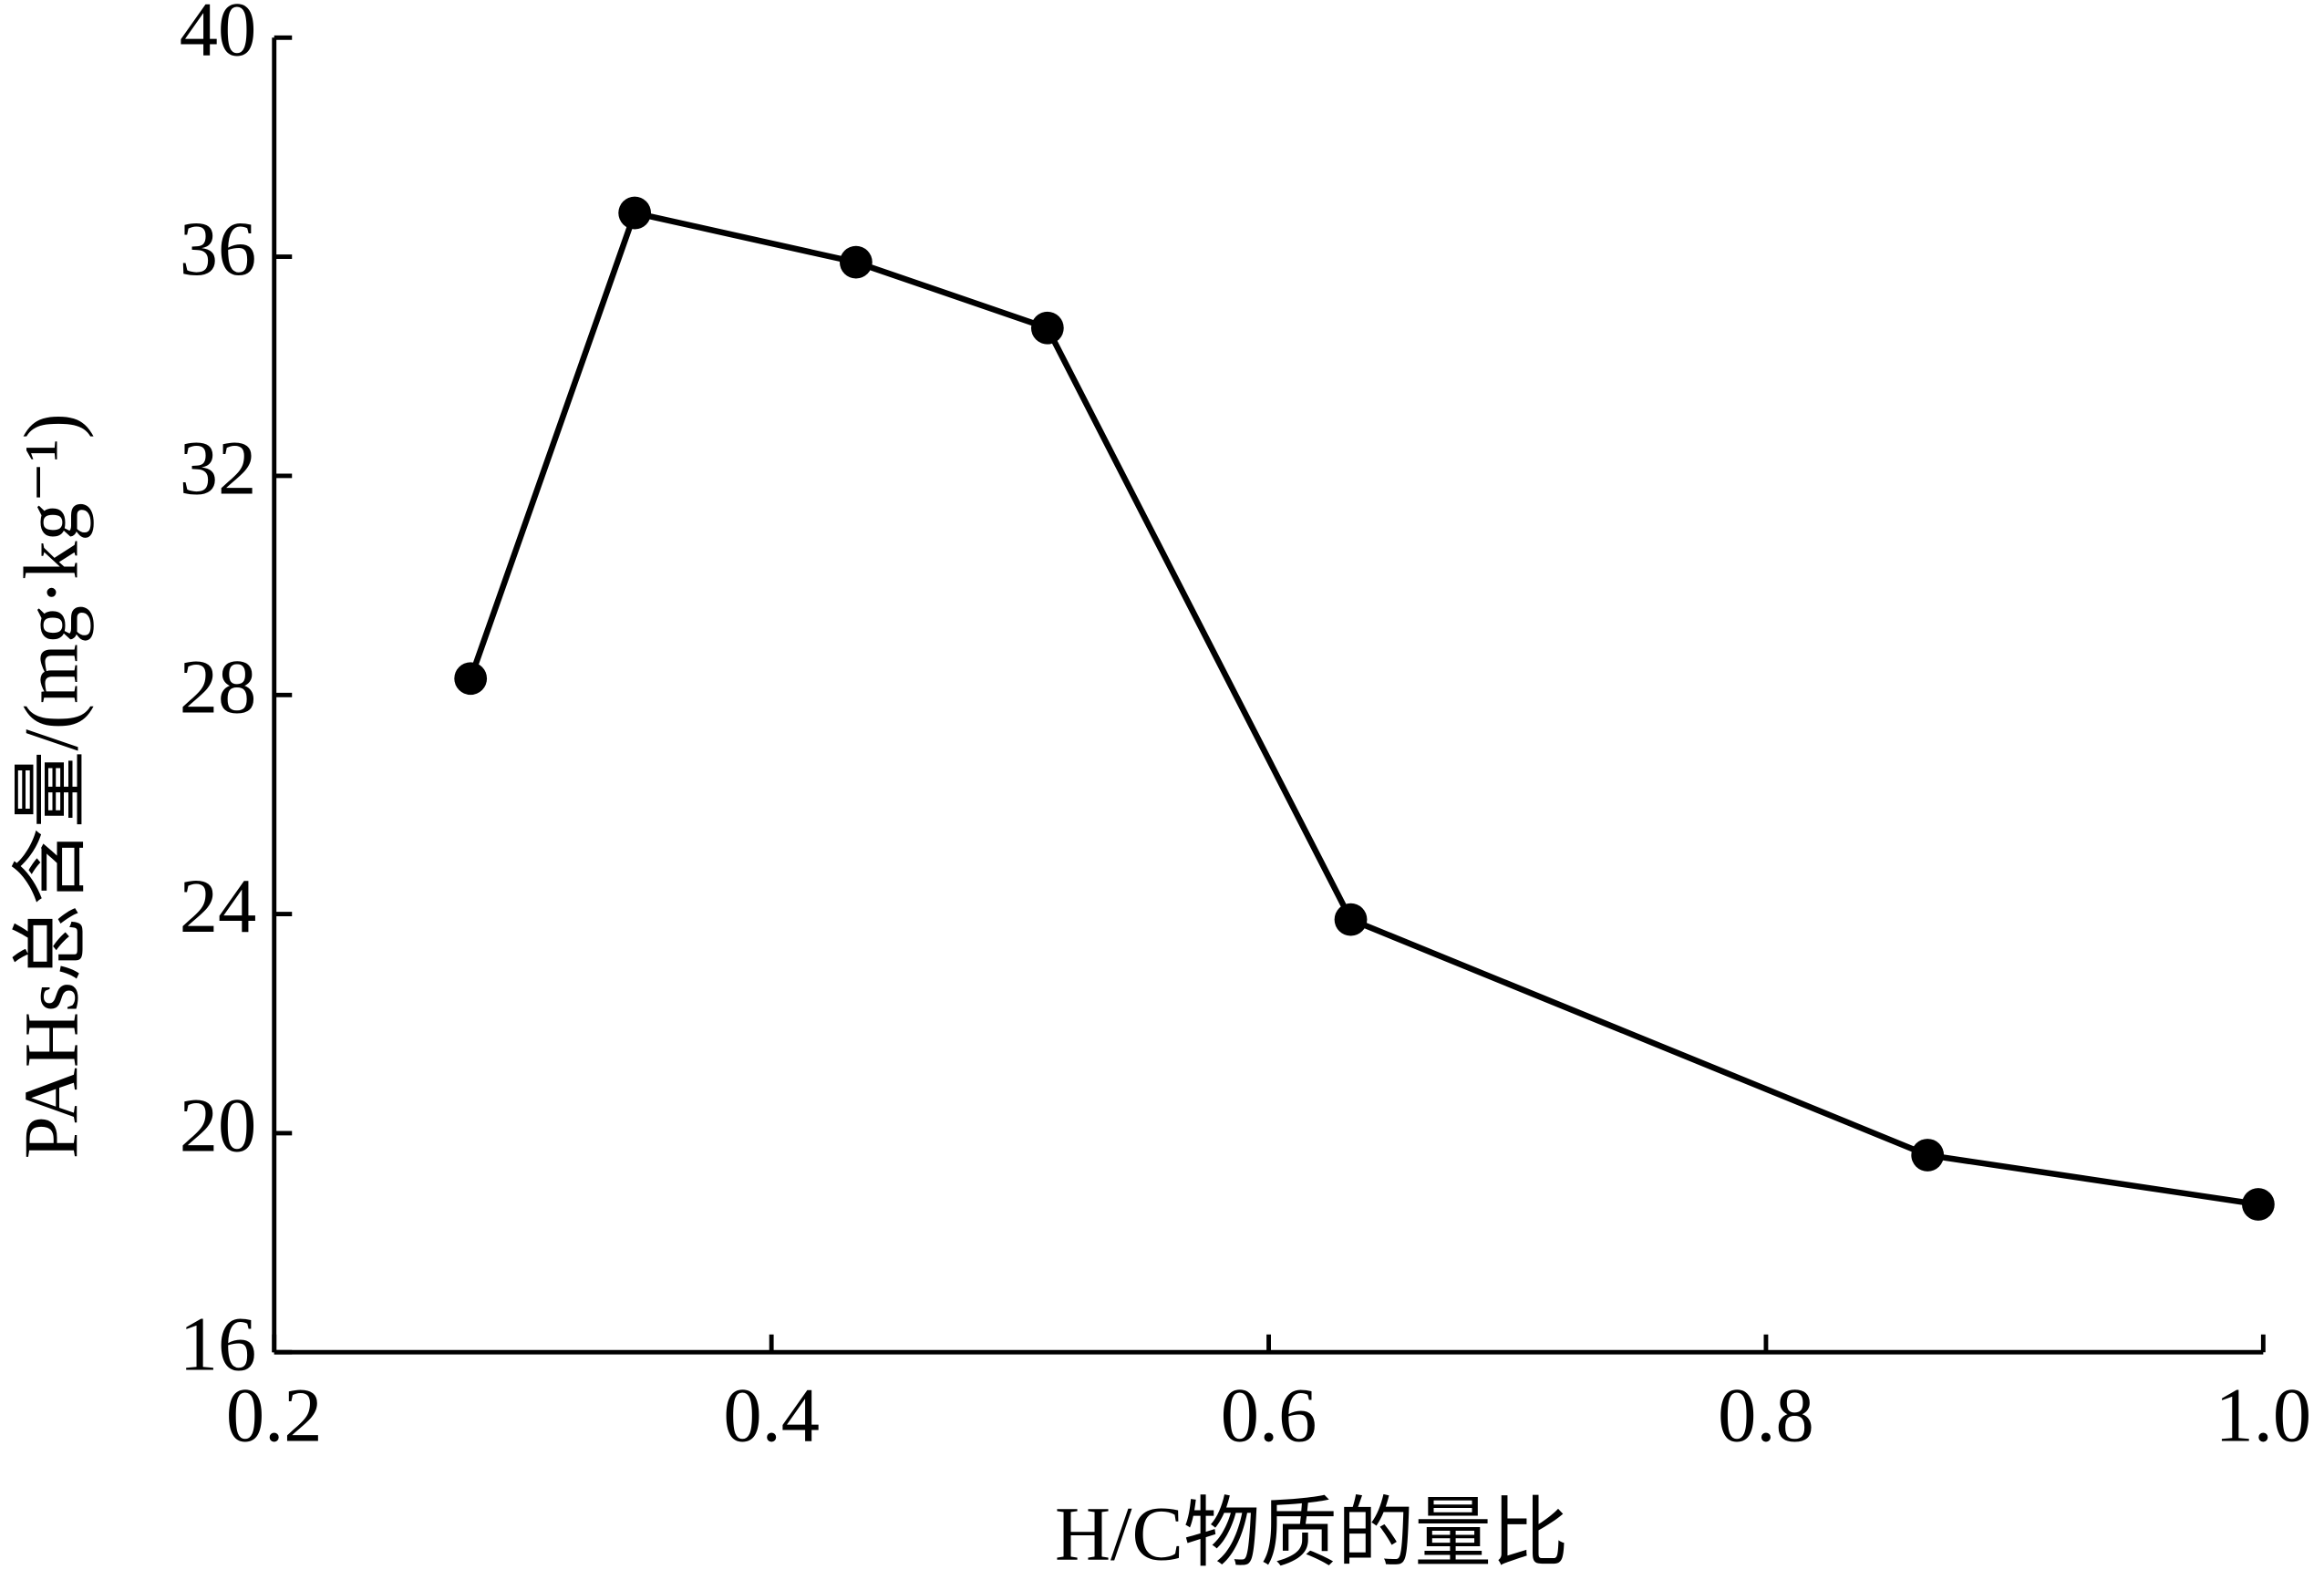  Describe the element at coordinates (218, 906) in the screenshot. I see `y-tick-label: 24` at that location.